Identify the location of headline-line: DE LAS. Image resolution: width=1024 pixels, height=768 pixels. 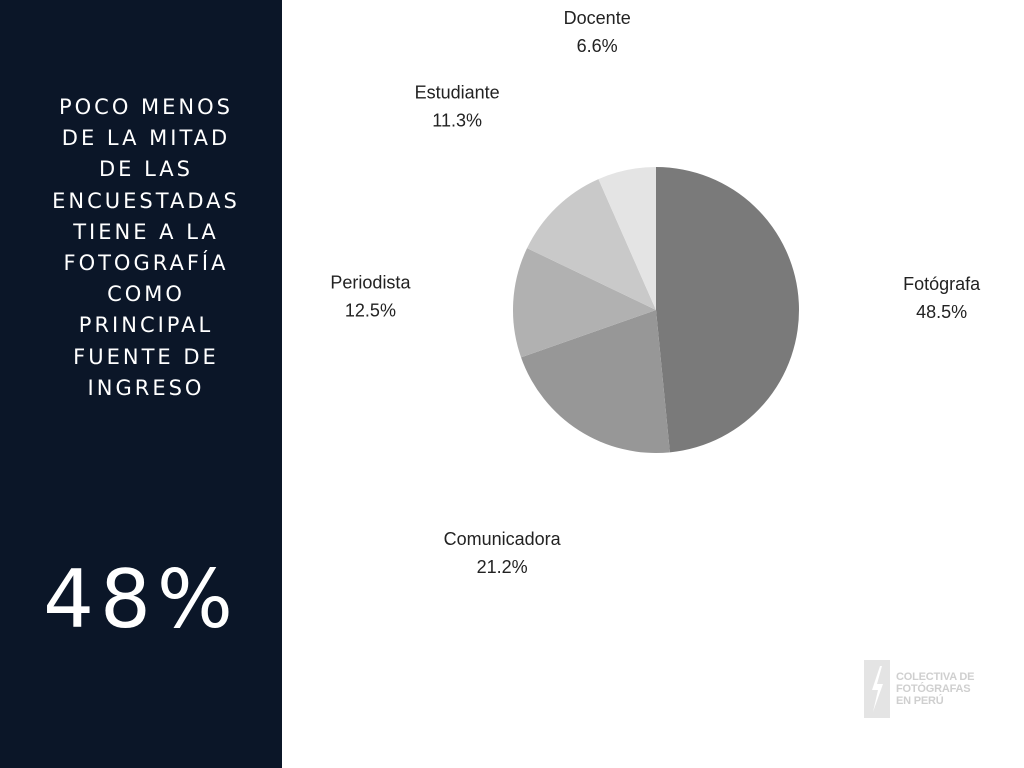
(146, 169).